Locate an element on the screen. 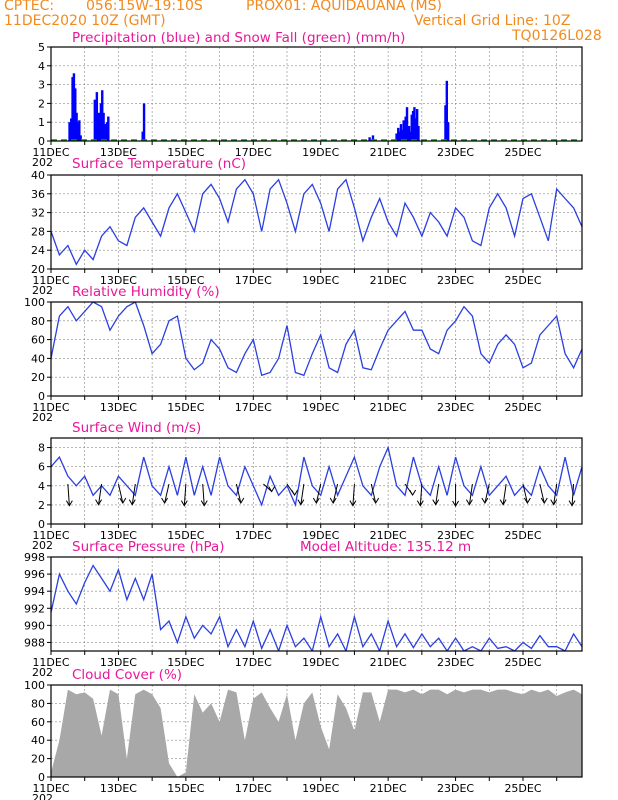 The height and width of the screenshot is (800, 618). y-tick-label: 5 is located at coordinates (41, 47).